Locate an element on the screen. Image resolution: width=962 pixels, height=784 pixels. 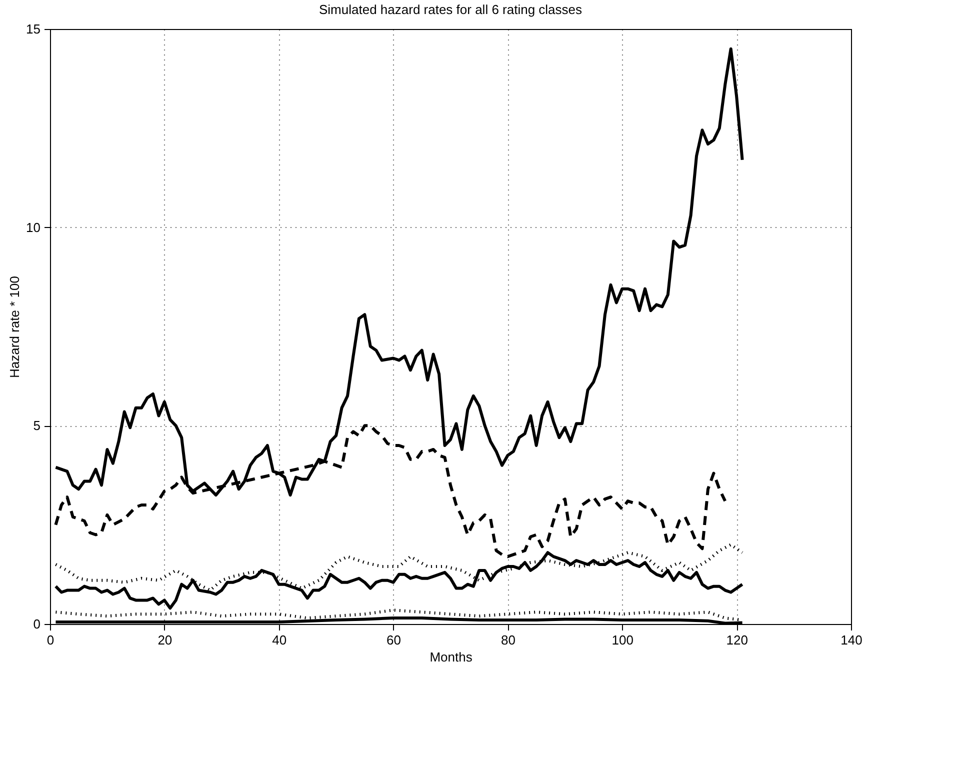
y-tick-label: 15 is located at coordinates (33, 29).